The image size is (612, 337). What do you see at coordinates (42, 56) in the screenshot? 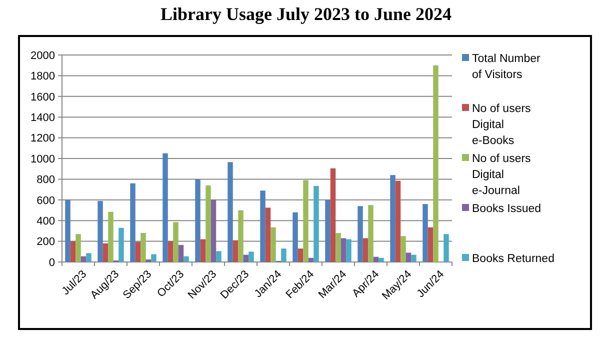
I see `y-tick-label: 2000` at bounding box center [42, 56].